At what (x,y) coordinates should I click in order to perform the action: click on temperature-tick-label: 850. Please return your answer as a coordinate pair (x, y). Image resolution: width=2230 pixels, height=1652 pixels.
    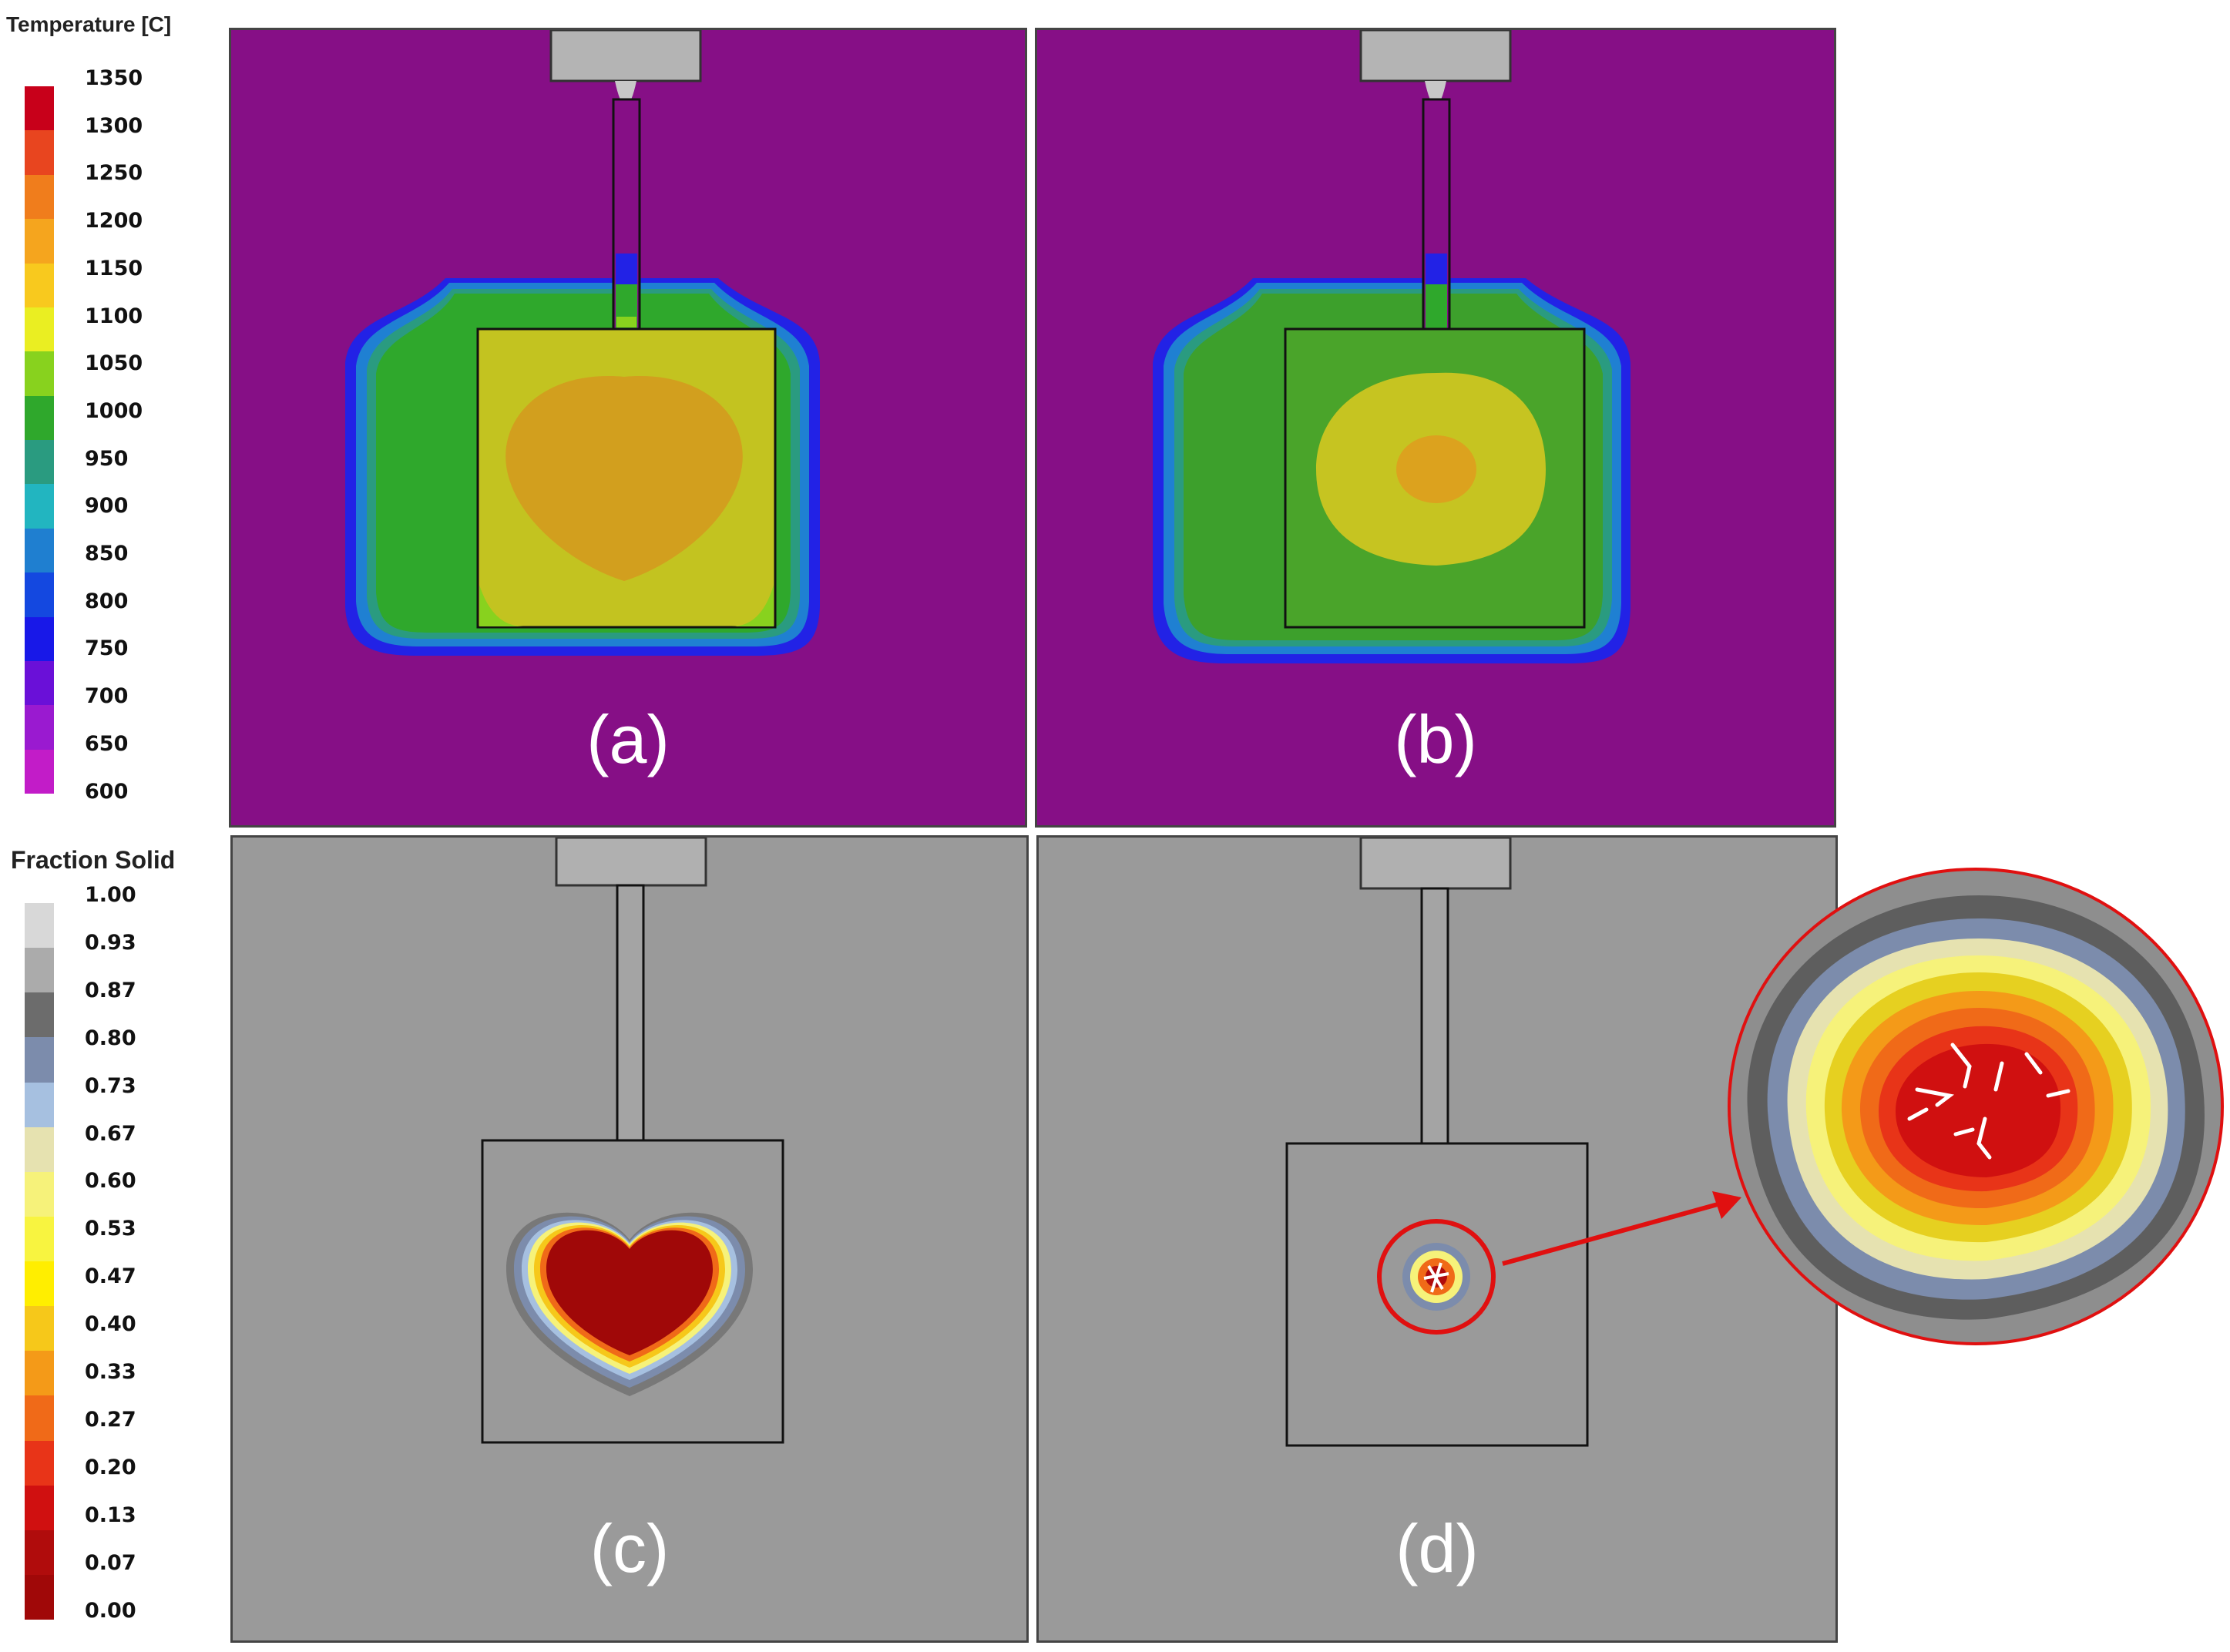
    Looking at the image, I should click on (107, 554).